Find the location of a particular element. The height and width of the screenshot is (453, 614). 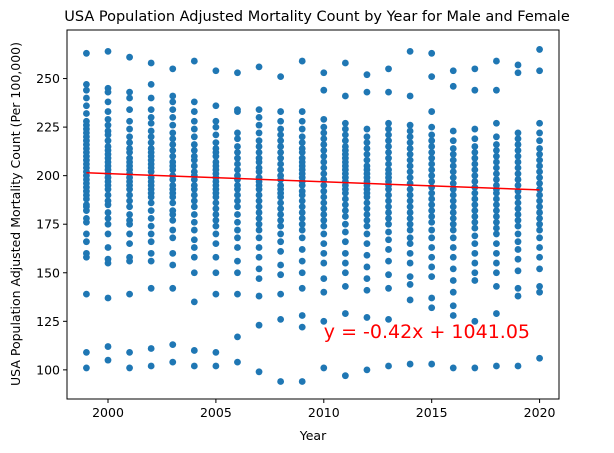

y-tick-label: 200 is located at coordinates (48, 175).